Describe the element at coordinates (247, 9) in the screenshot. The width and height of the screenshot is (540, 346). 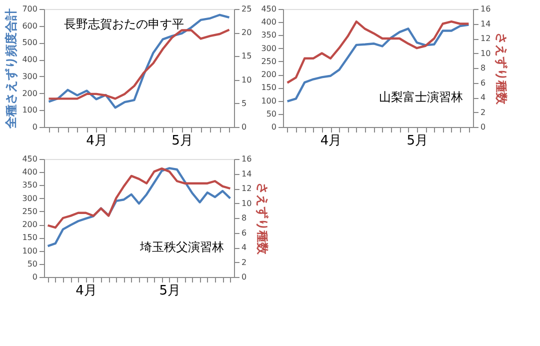
I see `y2-tick-label: 25` at that location.